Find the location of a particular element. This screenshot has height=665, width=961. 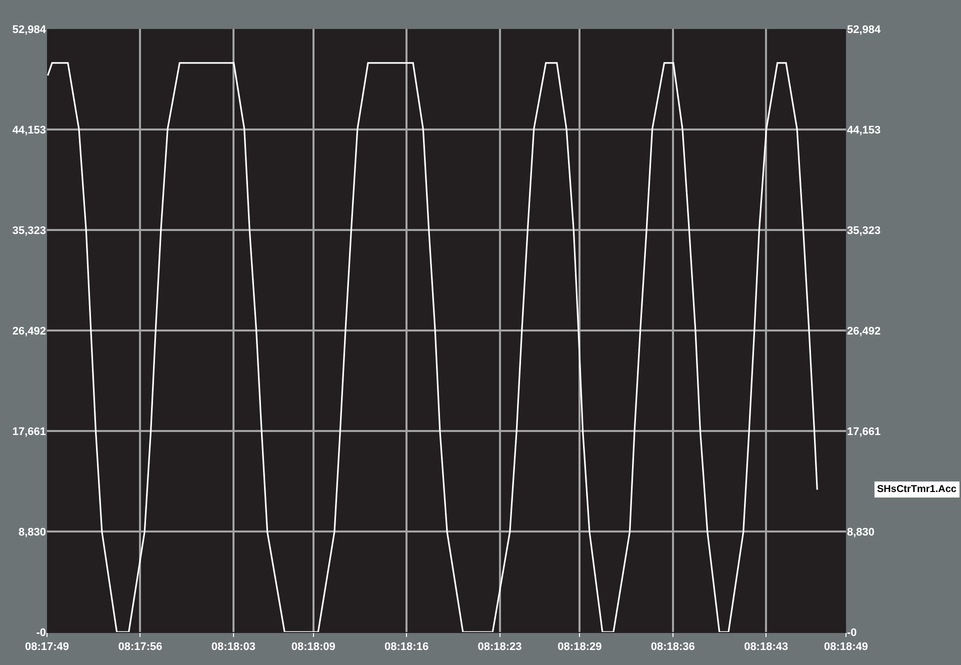

x-tick-label: 08:18:36 is located at coordinates (672, 647).